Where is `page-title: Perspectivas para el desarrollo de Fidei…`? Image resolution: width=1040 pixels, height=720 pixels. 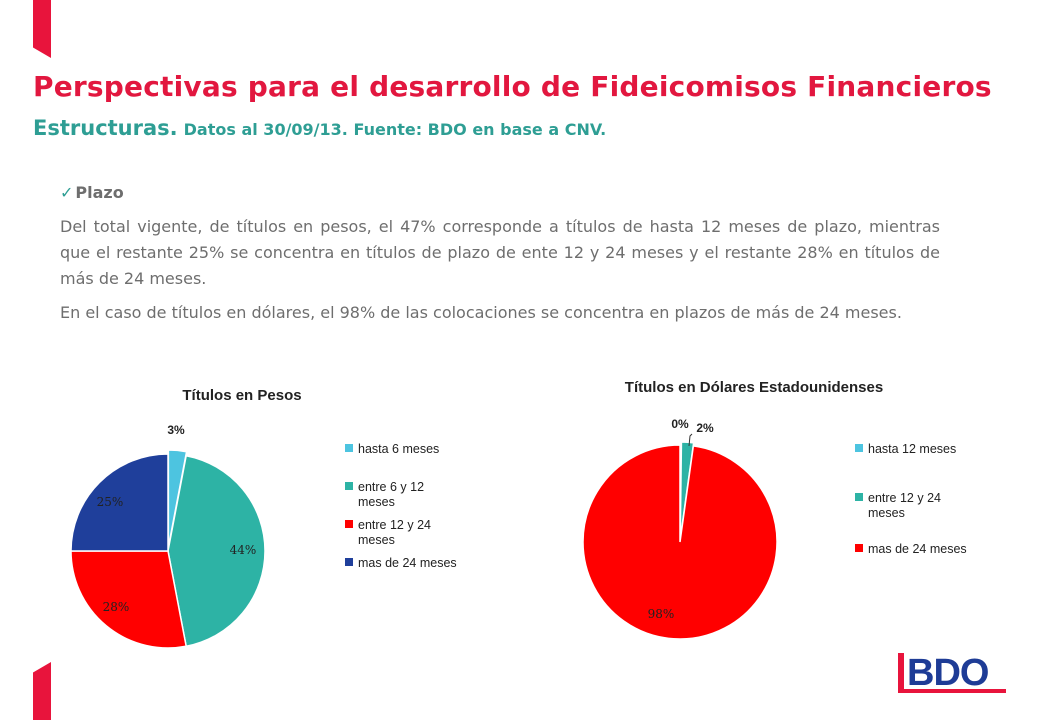
page-title: Perspectivas para el desarrollo de Fidei… is located at coordinates (512, 86).